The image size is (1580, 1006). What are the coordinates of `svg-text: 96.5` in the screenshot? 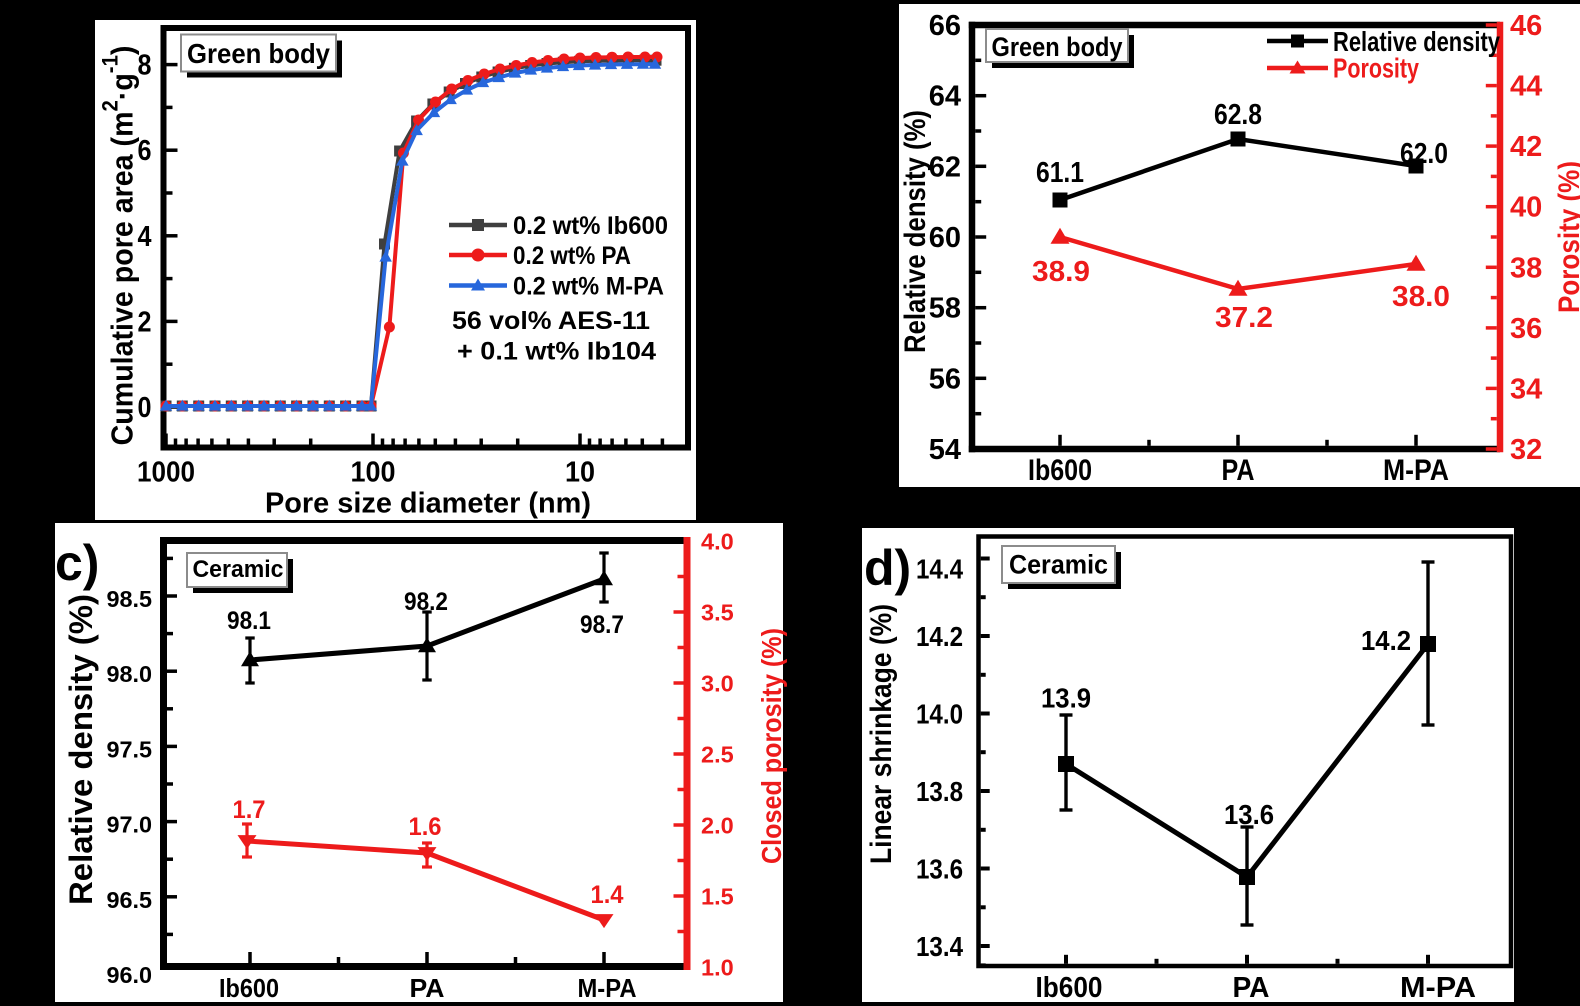 It's located at (129, 900).